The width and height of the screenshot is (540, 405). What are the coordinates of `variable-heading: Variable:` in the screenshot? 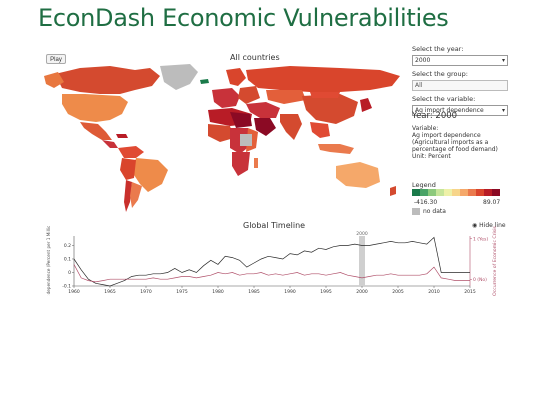 It's located at (425, 128).